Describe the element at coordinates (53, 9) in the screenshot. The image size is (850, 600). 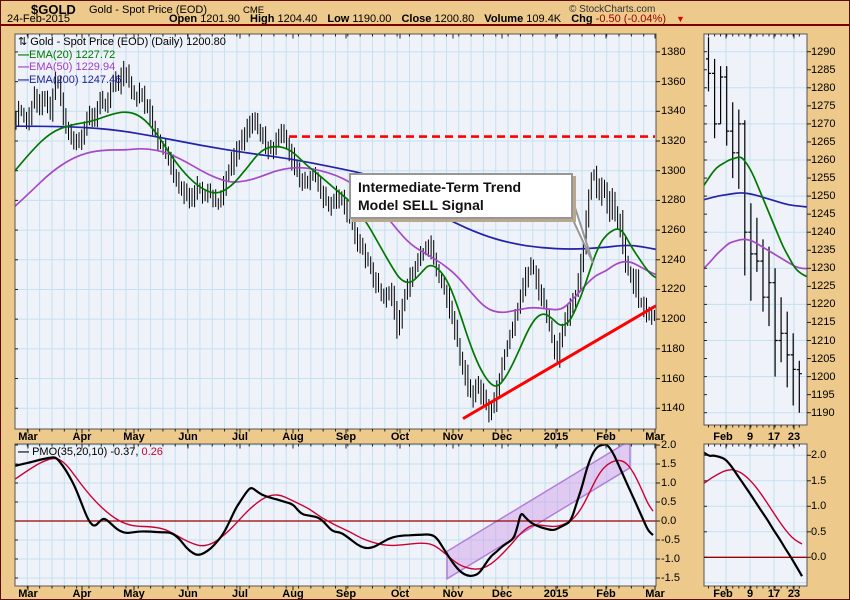
I see `ticker-symbol: $GOLD` at that location.